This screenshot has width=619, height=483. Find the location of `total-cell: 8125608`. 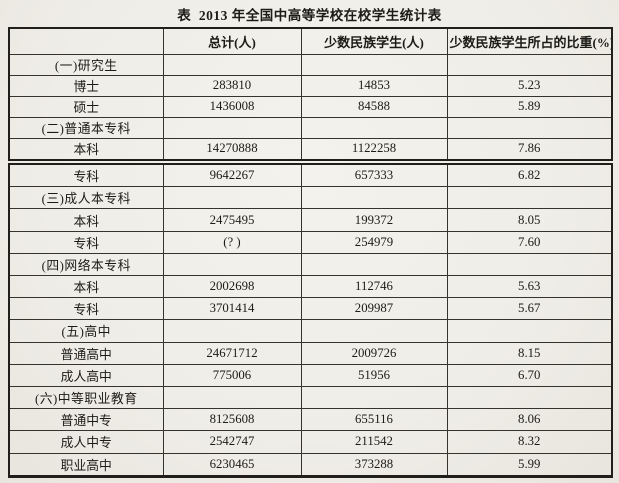

total-cell: 8125608 is located at coordinates (232, 420).